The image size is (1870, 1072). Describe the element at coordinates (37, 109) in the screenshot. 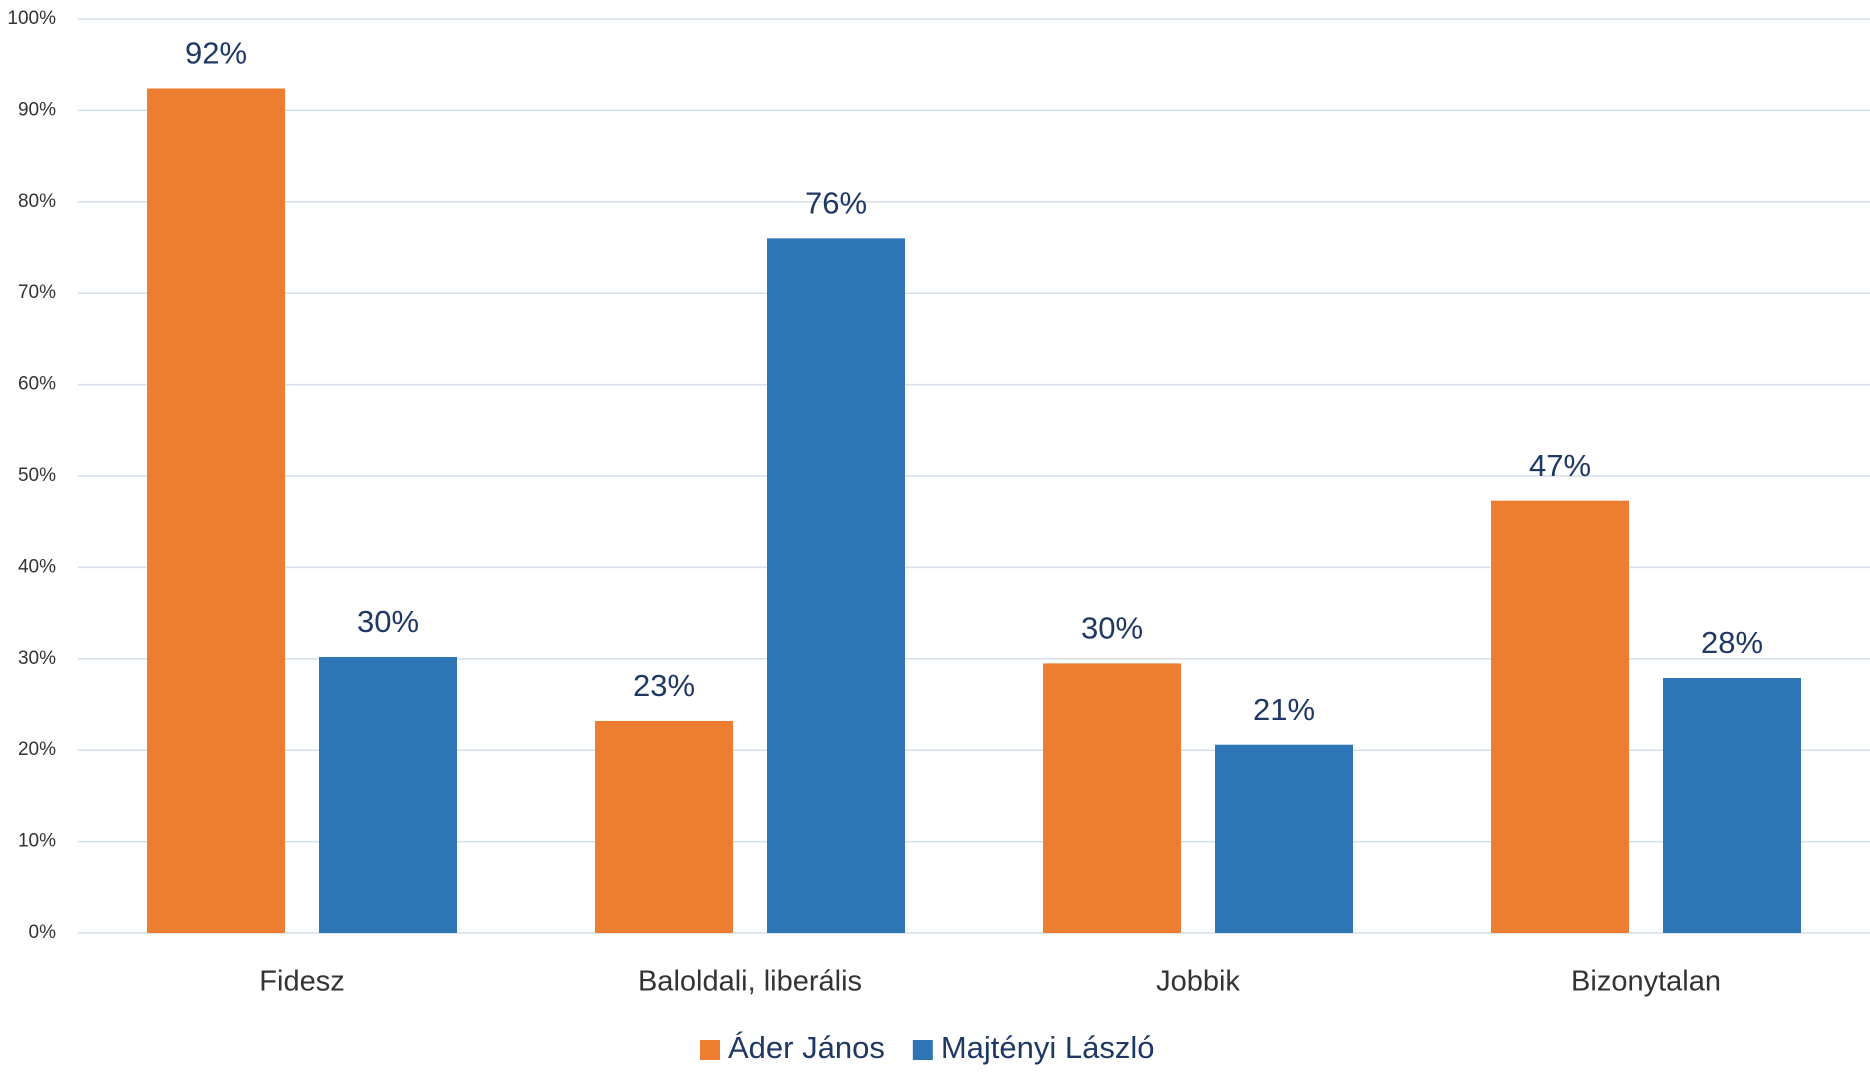

I see `y-tick-label: 90%` at that location.